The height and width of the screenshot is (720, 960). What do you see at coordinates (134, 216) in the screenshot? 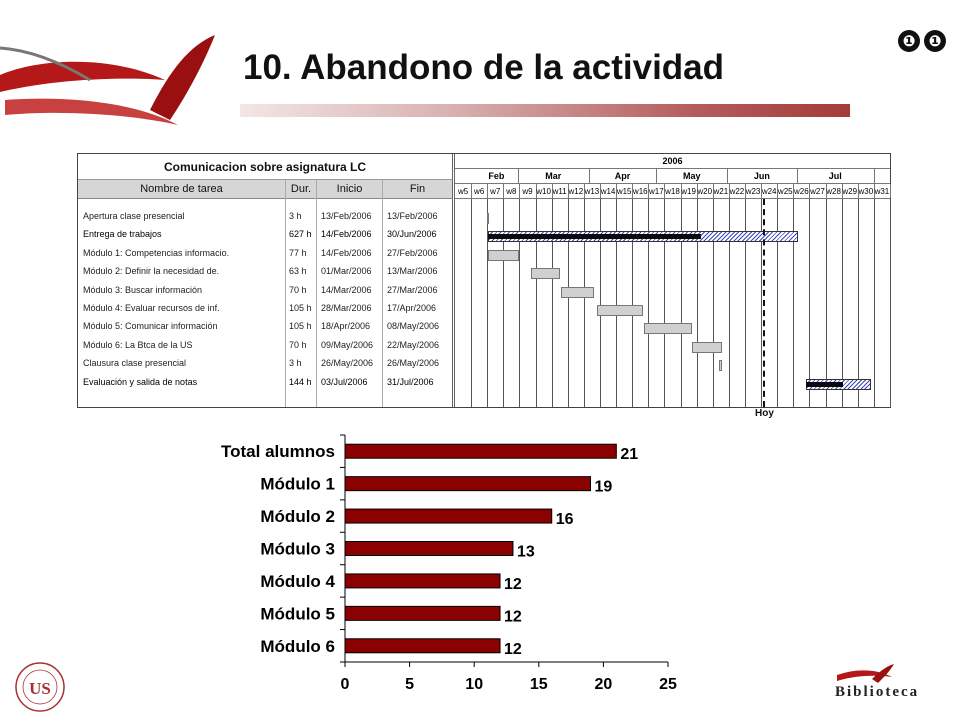
I see `task-name-cell: Apertura clase presencial` at bounding box center [134, 216].